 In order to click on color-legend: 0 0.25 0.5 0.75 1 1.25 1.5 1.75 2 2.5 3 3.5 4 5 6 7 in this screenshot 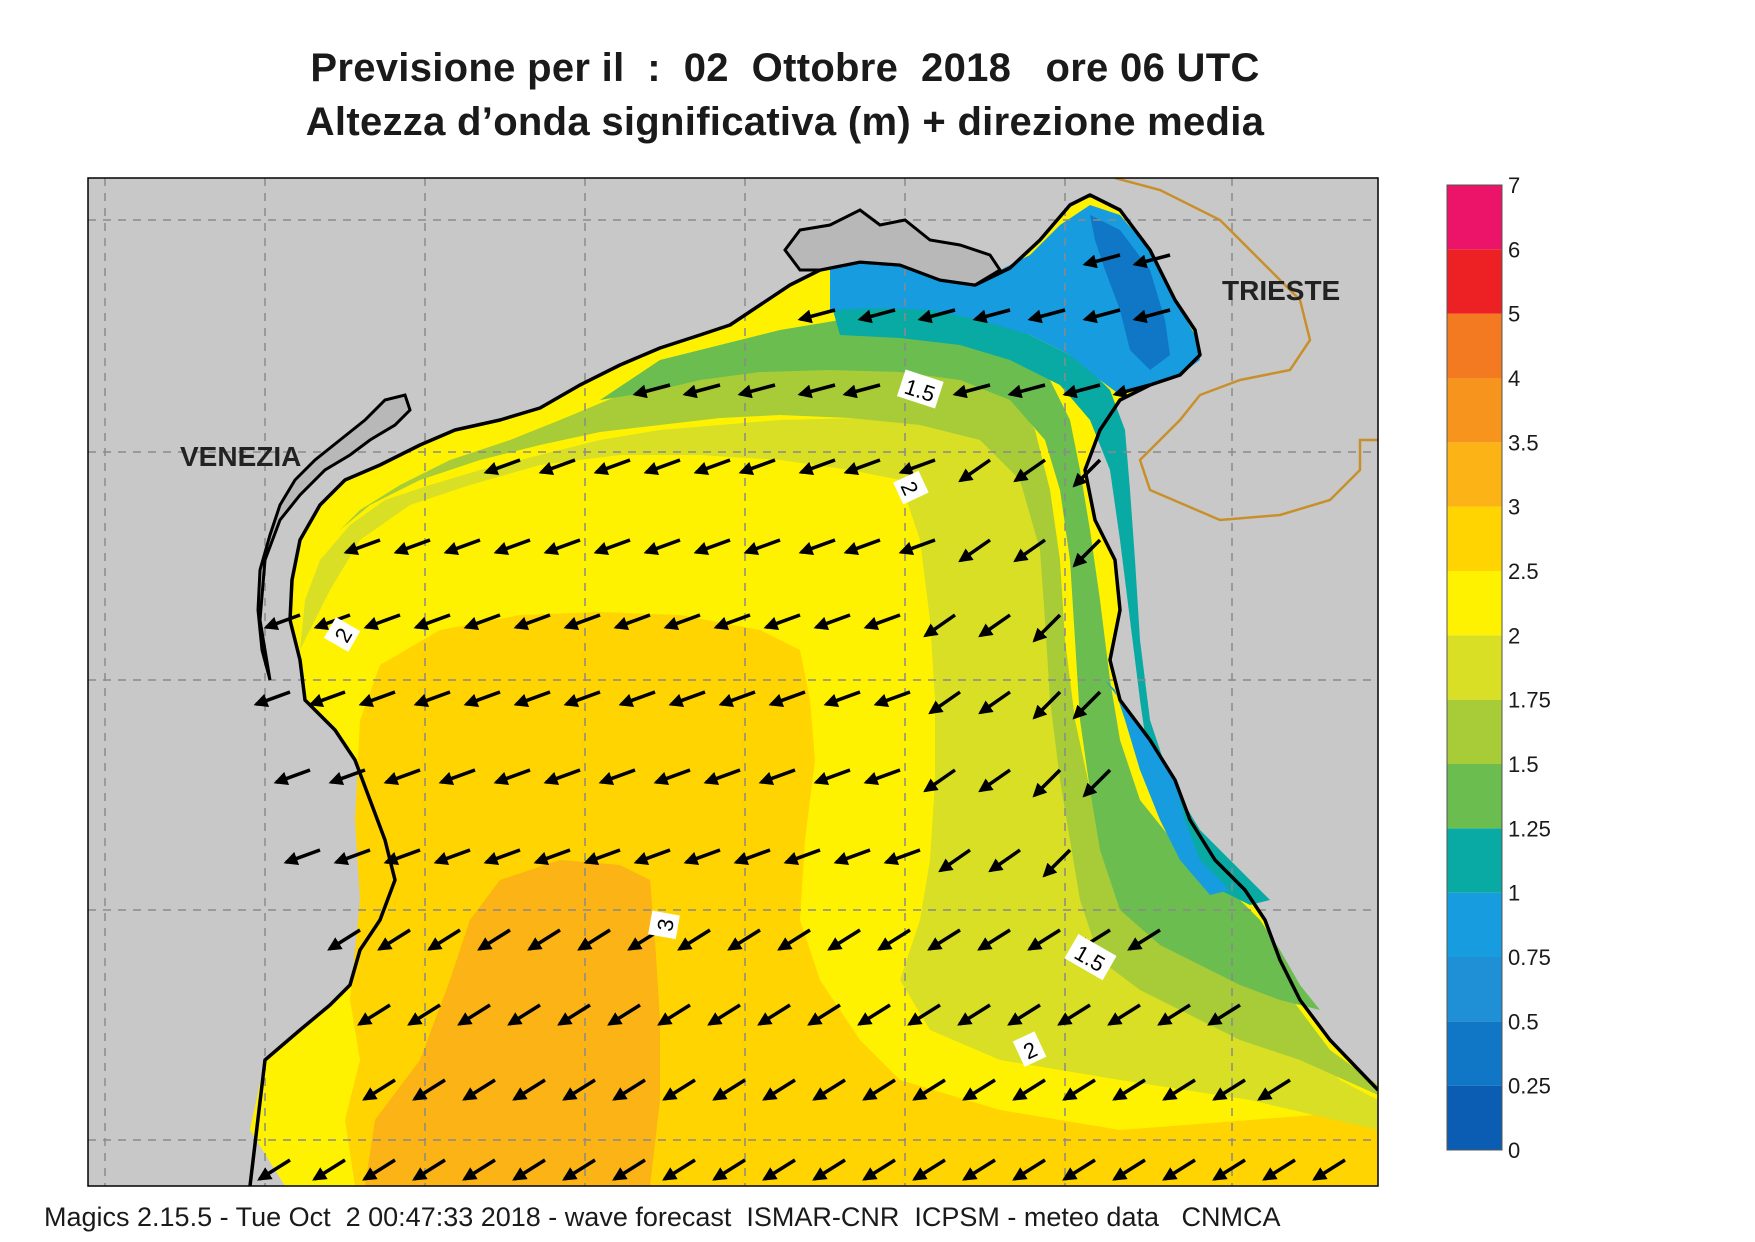, I will do `click(1498, 668)`.